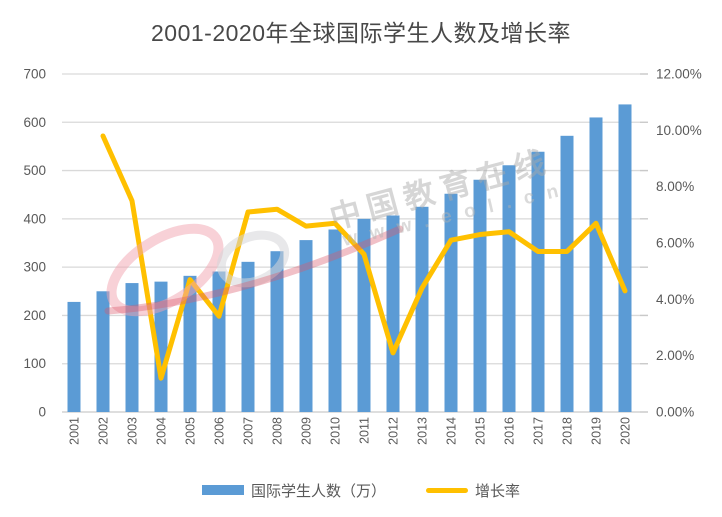 The width and height of the screenshot is (722, 517). Describe the element at coordinates (539, 431) in the screenshot. I see `x-axis-label-2017: 2017` at that location.